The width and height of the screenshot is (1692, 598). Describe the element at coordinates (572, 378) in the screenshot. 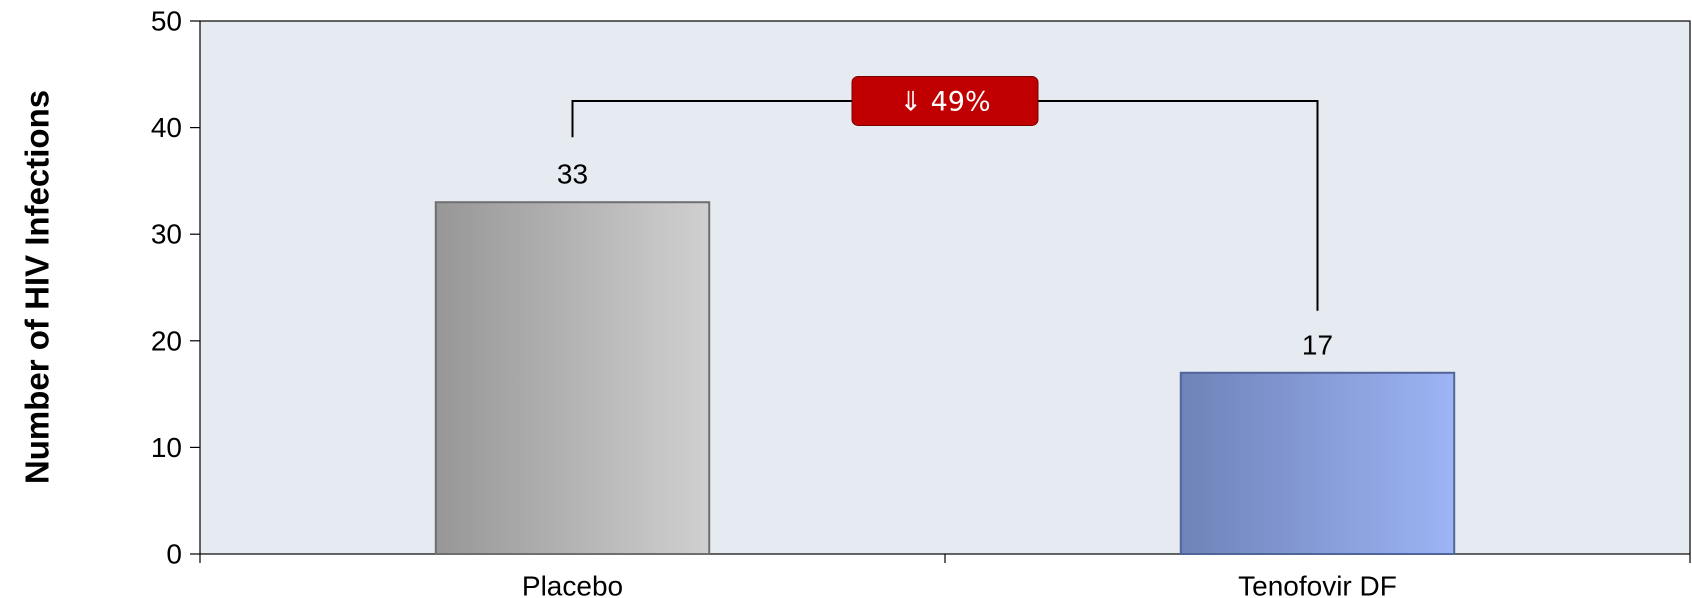

I see `bar-placebo` at that location.